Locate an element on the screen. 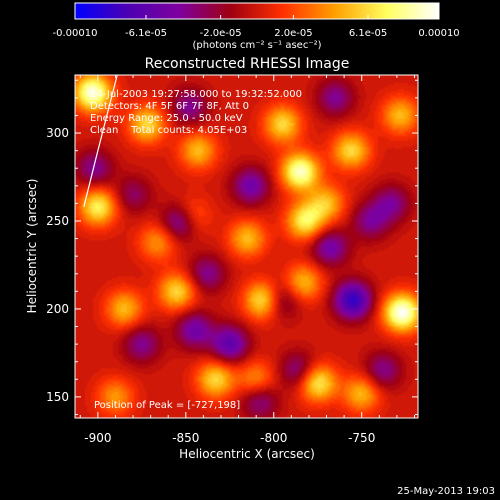 Image resolution: width=500 pixels, height=500 pixels. colorbar-unit-label: (photons cm⁻² s⁻¹ asec⁻²) is located at coordinates (256, 45).